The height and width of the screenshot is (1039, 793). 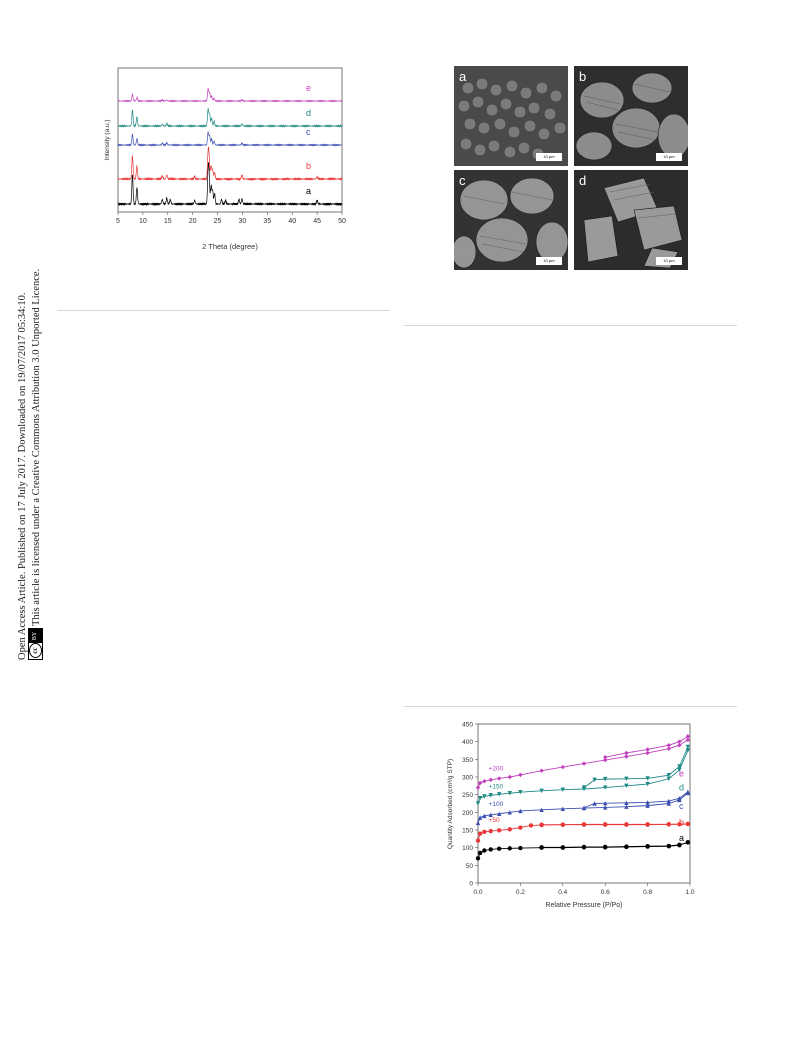 I want to click on isotherm-x-ticks: 0.0 0.2 0.4 0.6 0.8 1.0, so click(x=584, y=889).